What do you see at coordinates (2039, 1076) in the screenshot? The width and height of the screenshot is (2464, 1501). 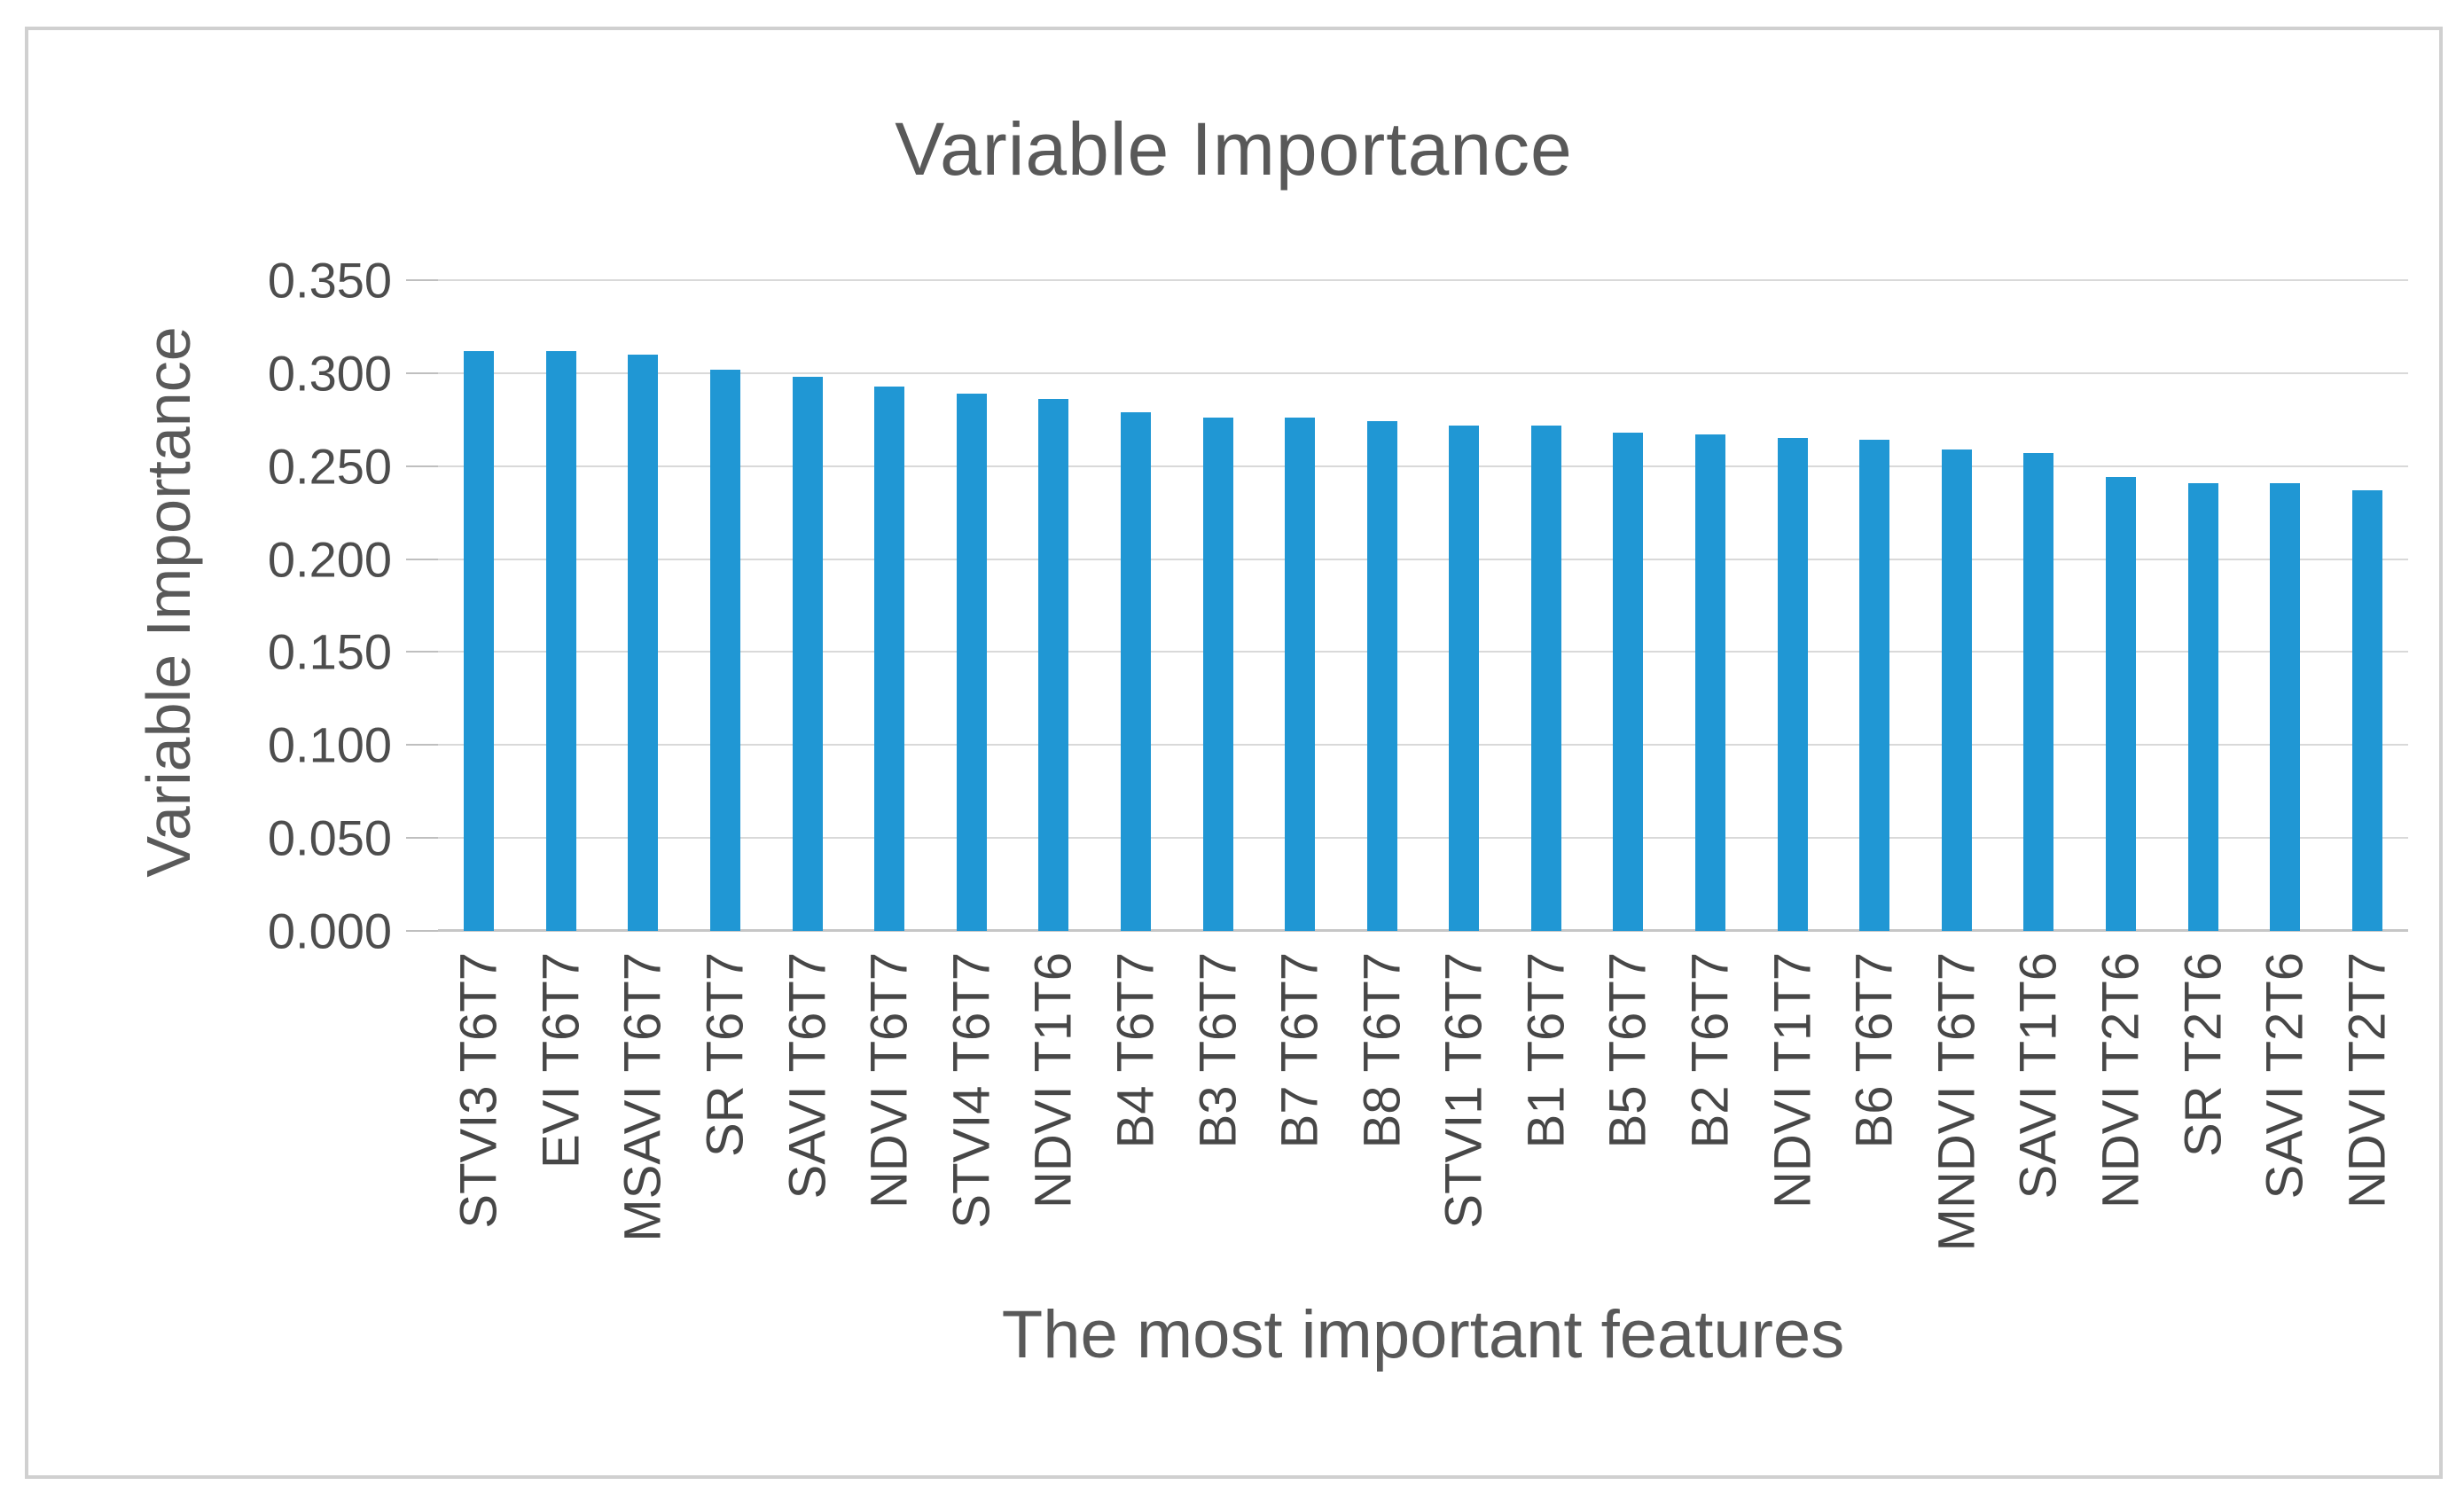 I see `x-tick-label: SAVI T1T6` at bounding box center [2039, 1076].